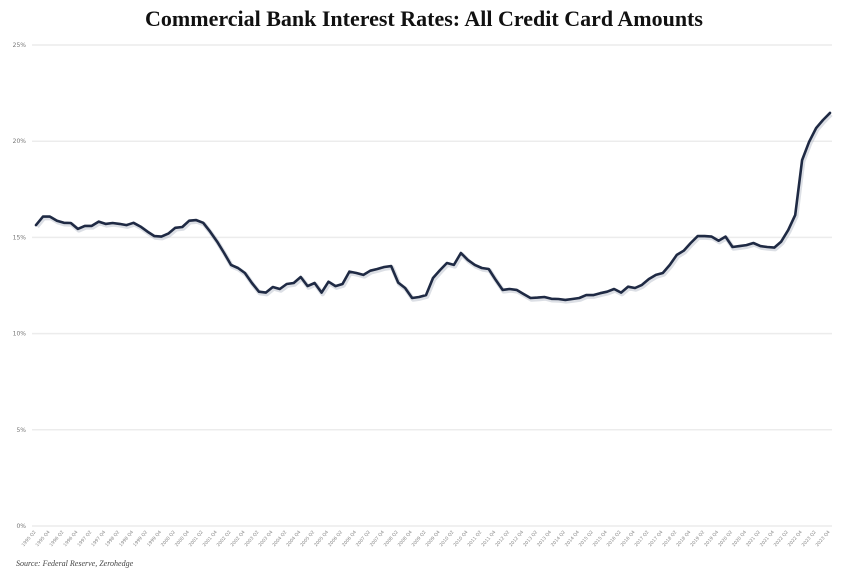 The height and width of the screenshot is (578, 848). I want to click on y-tick-label: 10%, so click(20, 334).